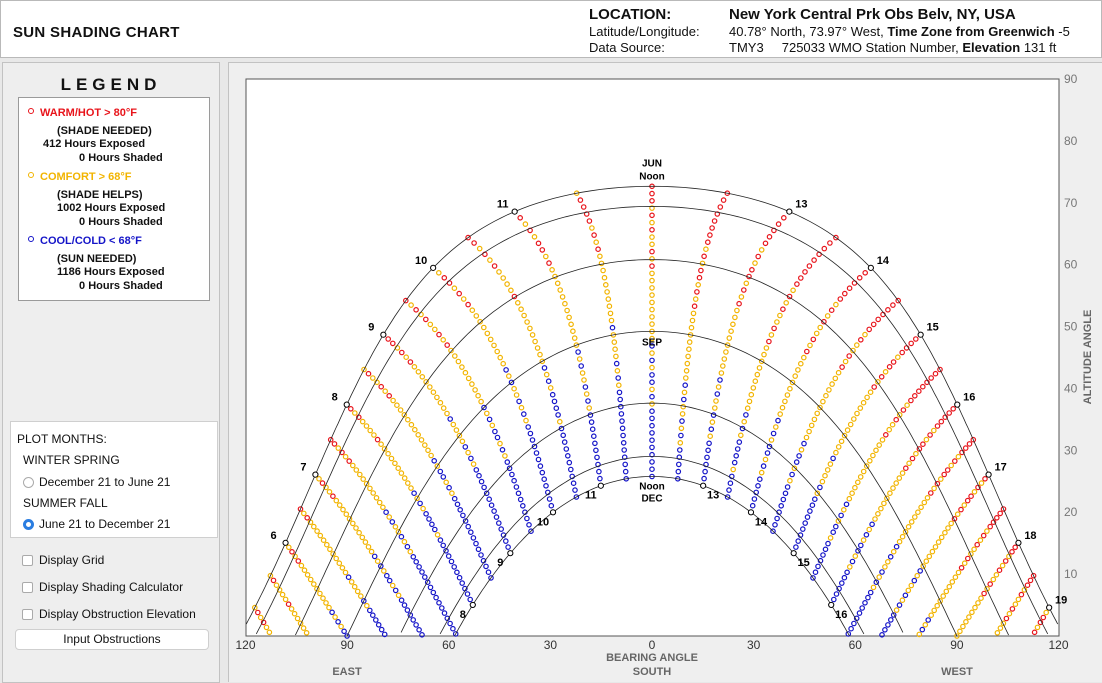 This screenshot has width=1102, height=683. Describe the element at coordinates (96, 524) in the screenshot. I see `option-summer-fall: June 21 to December 21` at that location.